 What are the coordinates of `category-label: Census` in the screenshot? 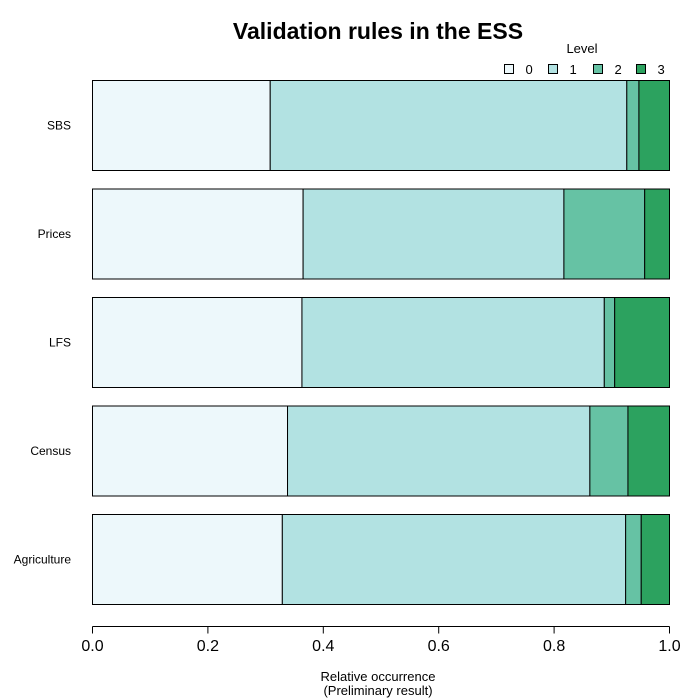 It's located at (50, 451).